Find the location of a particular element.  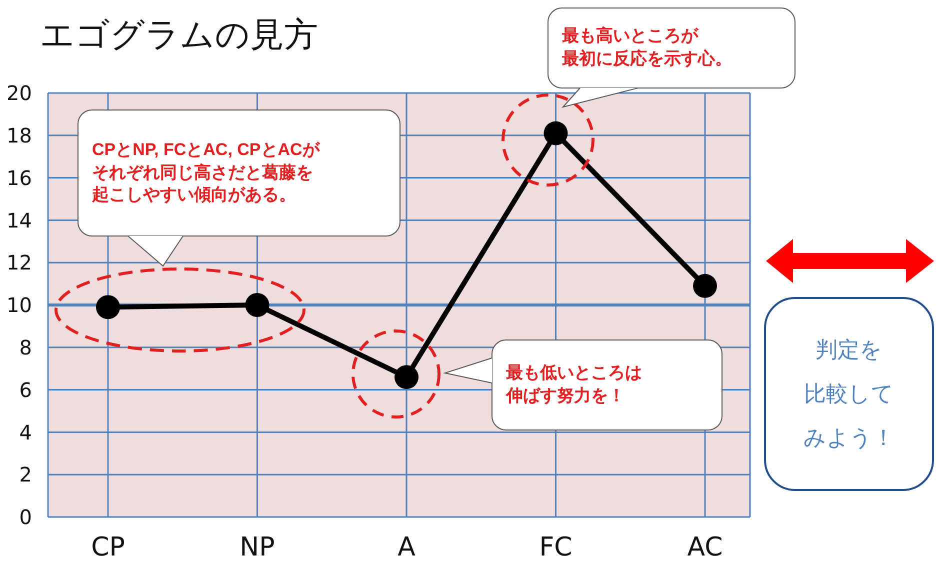

x-tick-label: A is located at coordinates (407, 547).